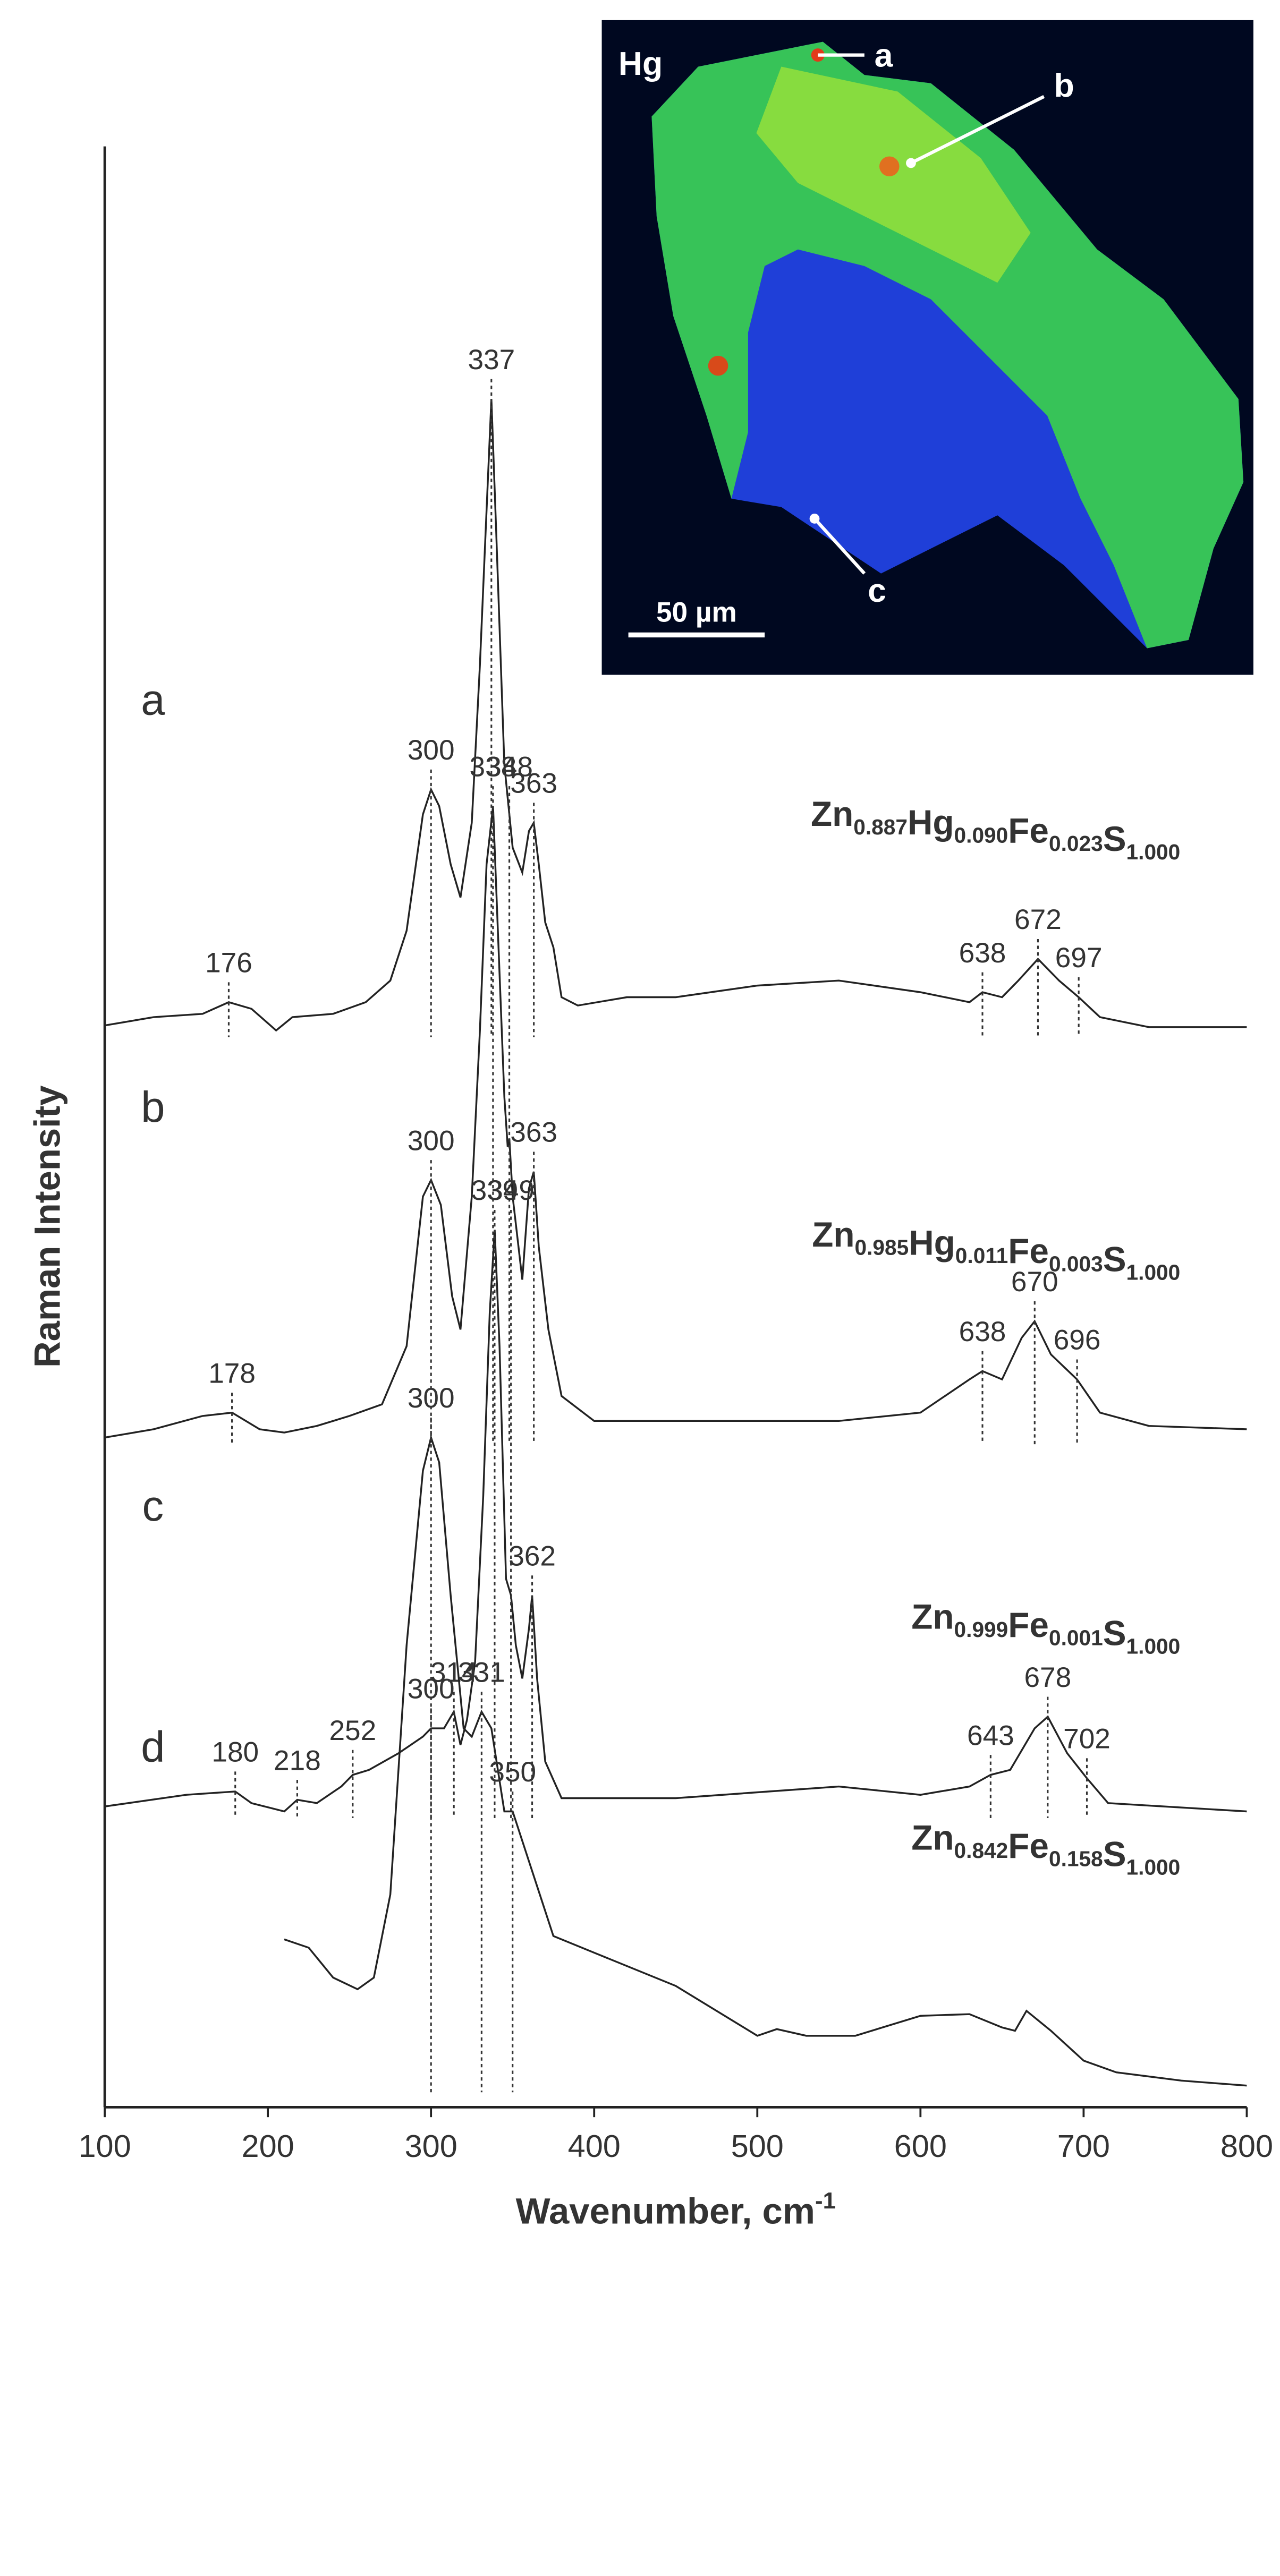 This screenshot has height=2576, width=1280. What do you see at coordinates (1064, 86) in the screenshot?
I see `inset-point-label: b` at bounding box center [1064, 86].